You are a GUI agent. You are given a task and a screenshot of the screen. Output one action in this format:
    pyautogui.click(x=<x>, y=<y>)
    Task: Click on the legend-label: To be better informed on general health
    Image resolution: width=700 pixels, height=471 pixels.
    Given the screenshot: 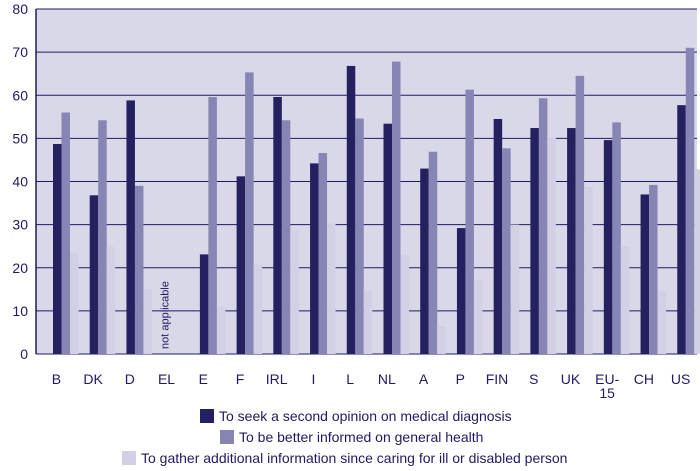 What is the action you would take?
    pyautogui.click(x=361, y=437)
    